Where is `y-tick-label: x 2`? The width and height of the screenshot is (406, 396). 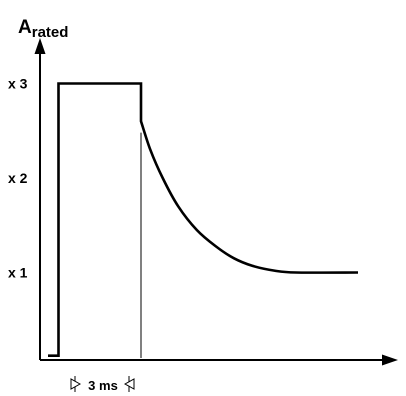 y-tick-label: x 2 is located at coordinates (18, 178).